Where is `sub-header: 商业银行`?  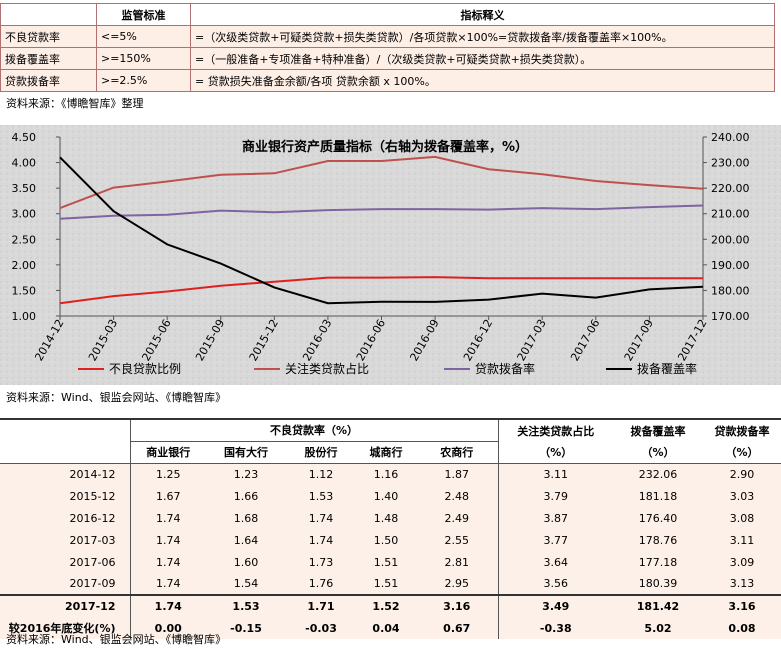
sub-header: 商业银行 is located at coordinates (168, 452).